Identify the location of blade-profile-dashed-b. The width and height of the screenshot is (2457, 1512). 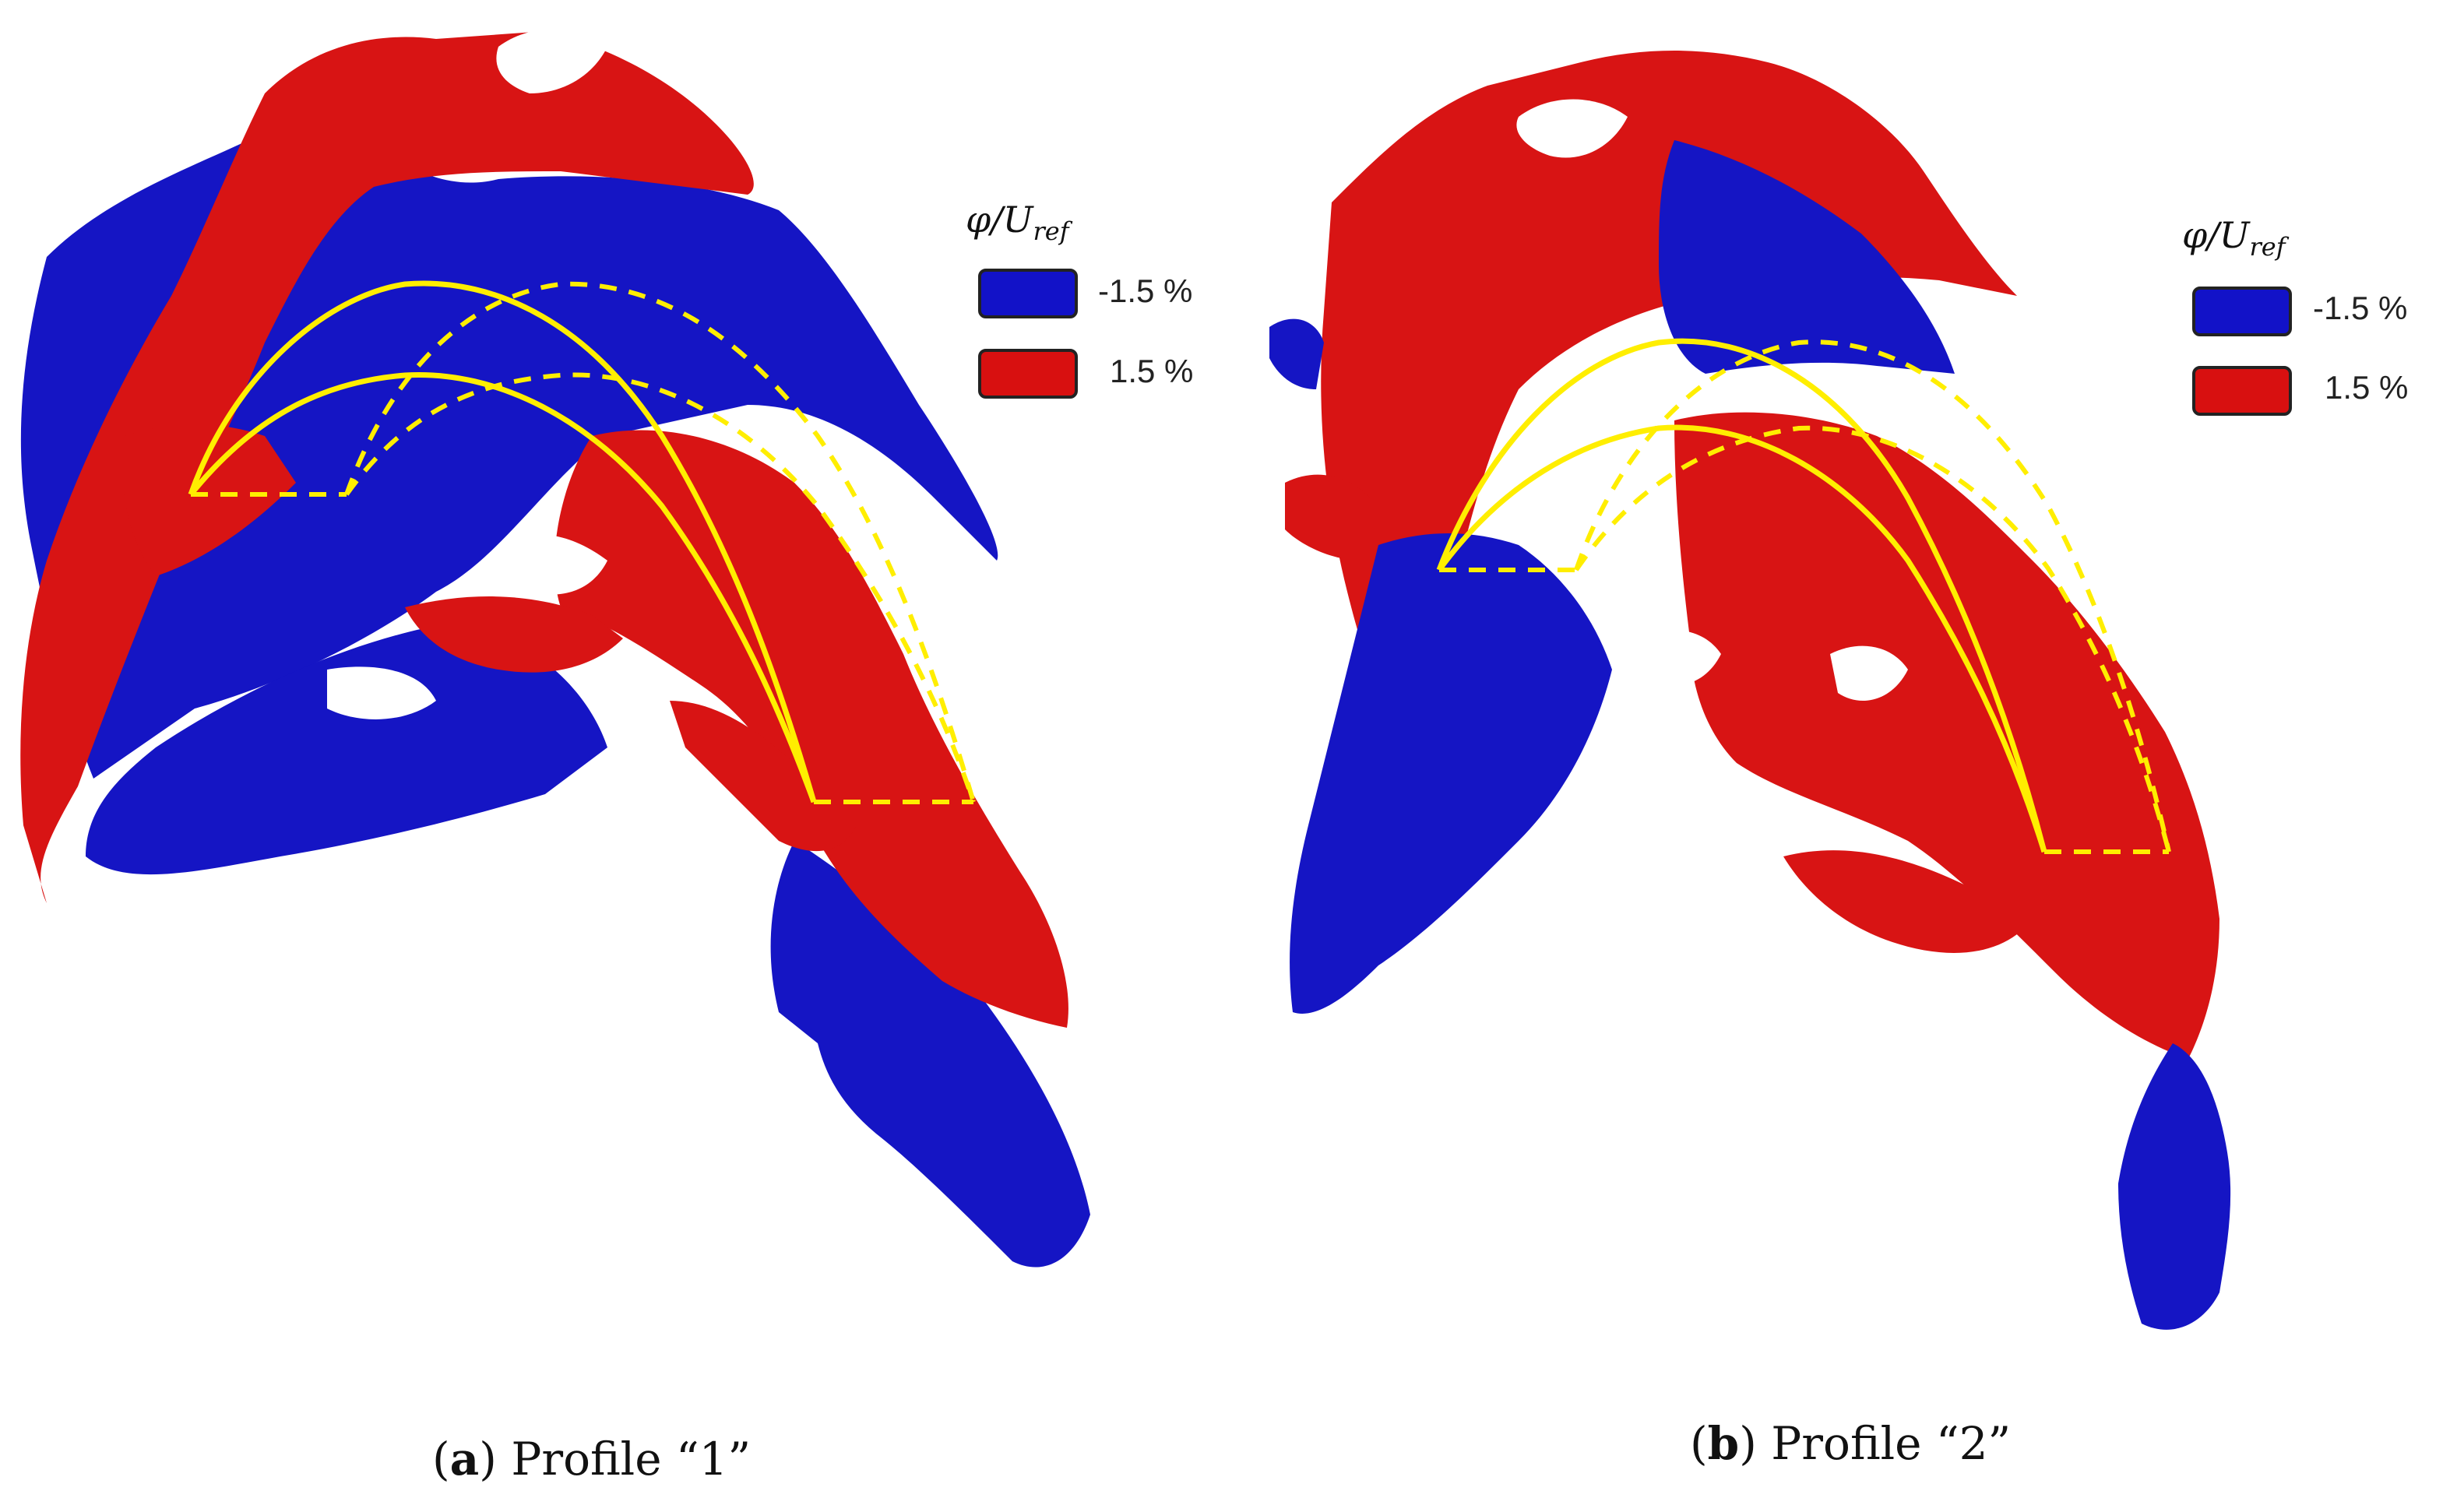
(1805, 596).